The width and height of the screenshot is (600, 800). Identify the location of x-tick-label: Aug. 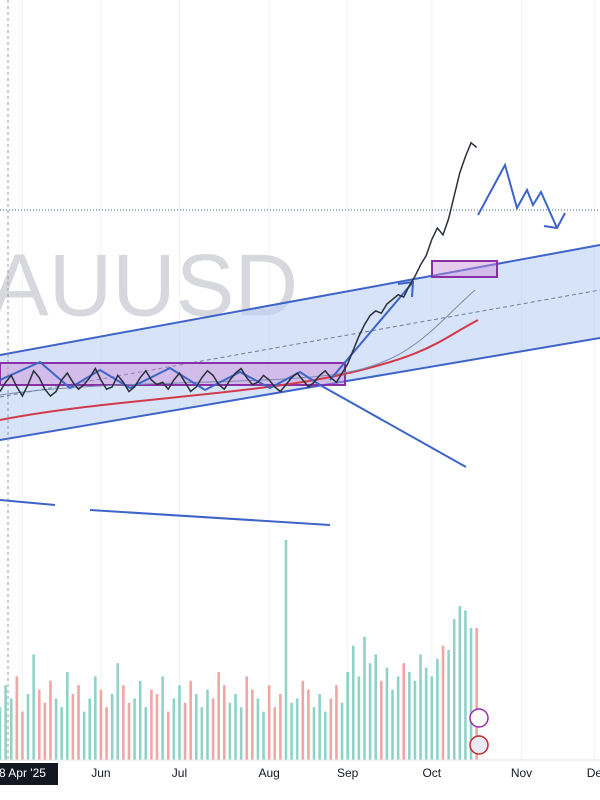
(268, 773).